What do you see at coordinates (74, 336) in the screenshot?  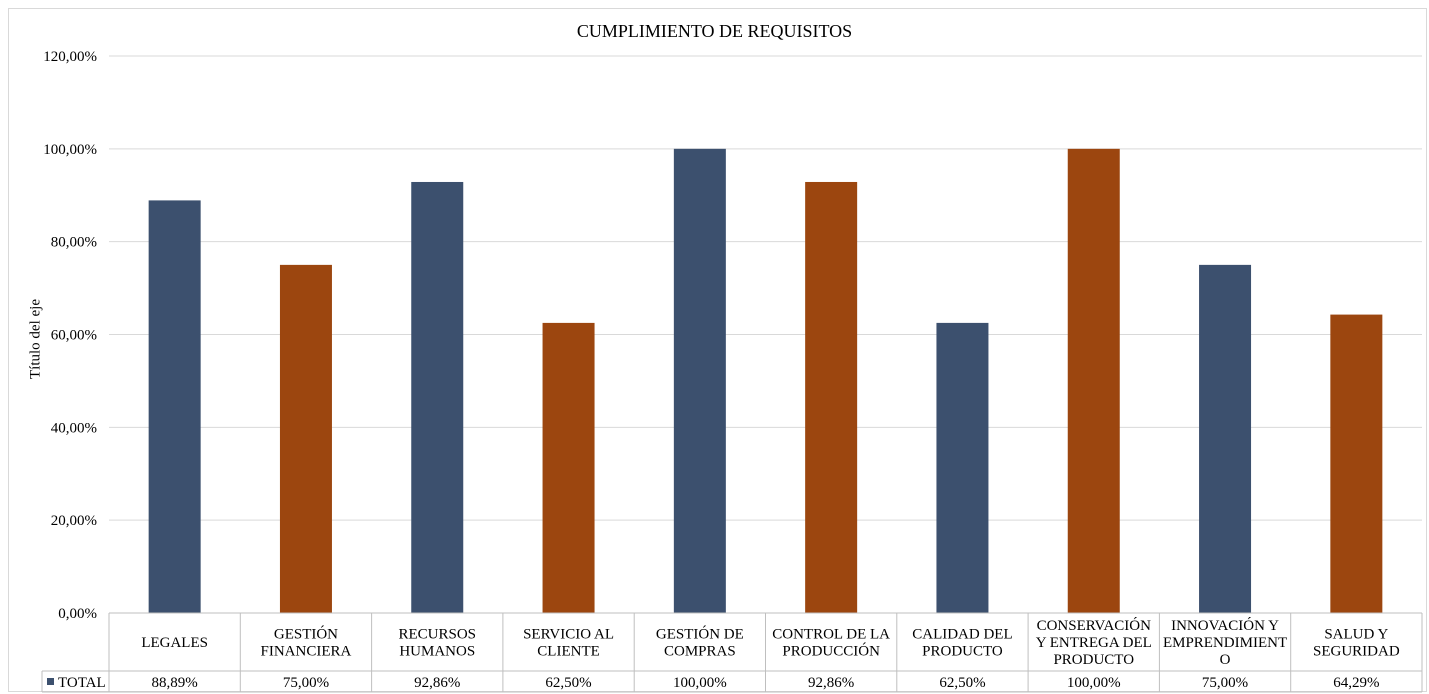 I see `y-tick-label: 60,00%` at bounding box center [74, 336].